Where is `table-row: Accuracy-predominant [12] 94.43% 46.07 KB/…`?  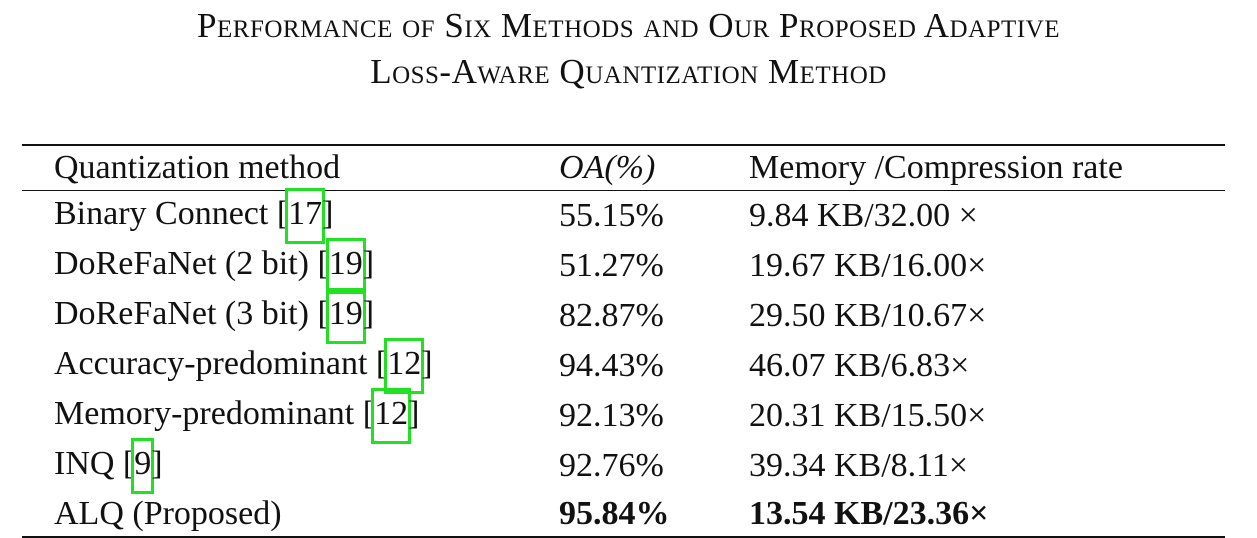 table-row: Accuracy-predominant [12] 94.43% 46.07 KB/… is located at coordinates (623, 366).